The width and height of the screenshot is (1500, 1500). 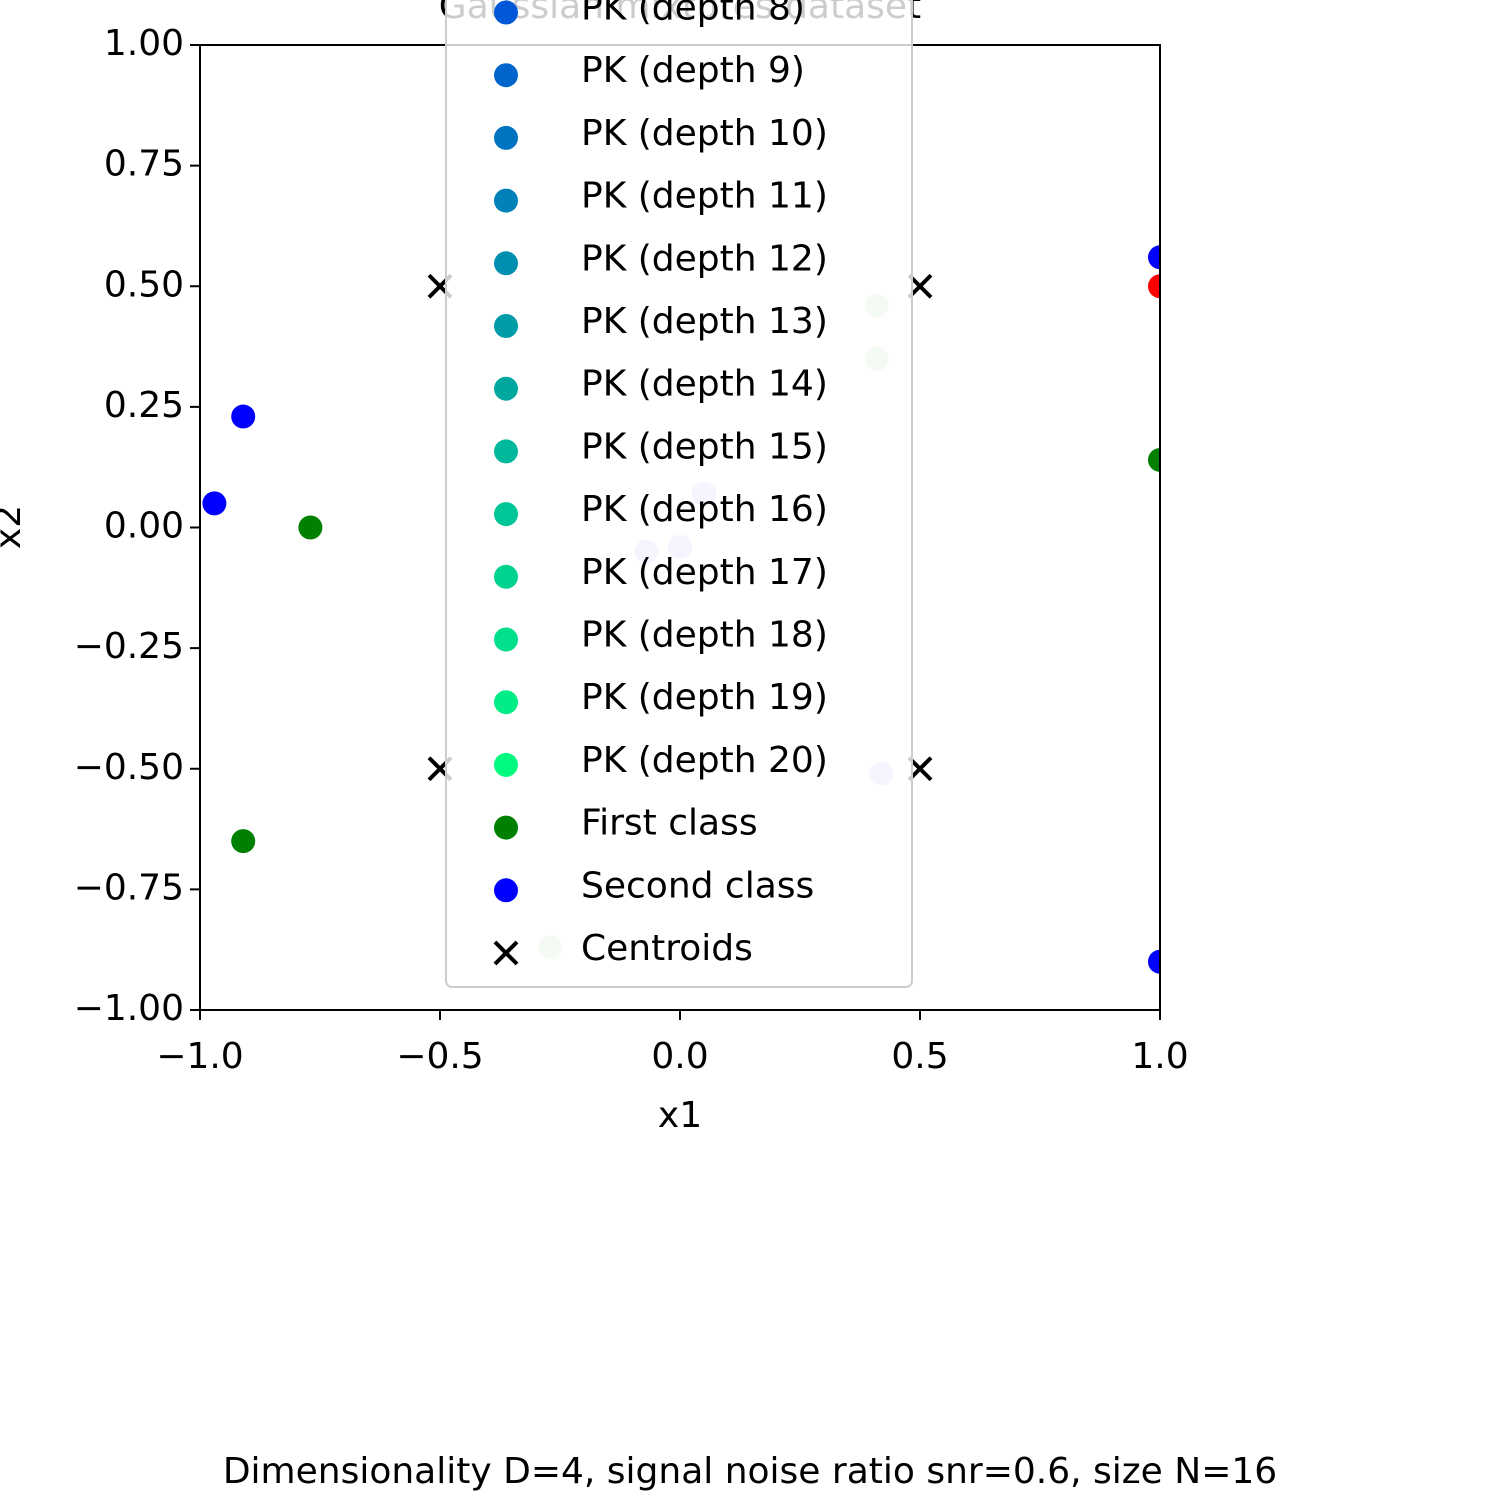 What do you see at coordinates (679, 1056) in the screenshot?
I see `x-tick-label: 0.0` at bounding box center [679, 1056].